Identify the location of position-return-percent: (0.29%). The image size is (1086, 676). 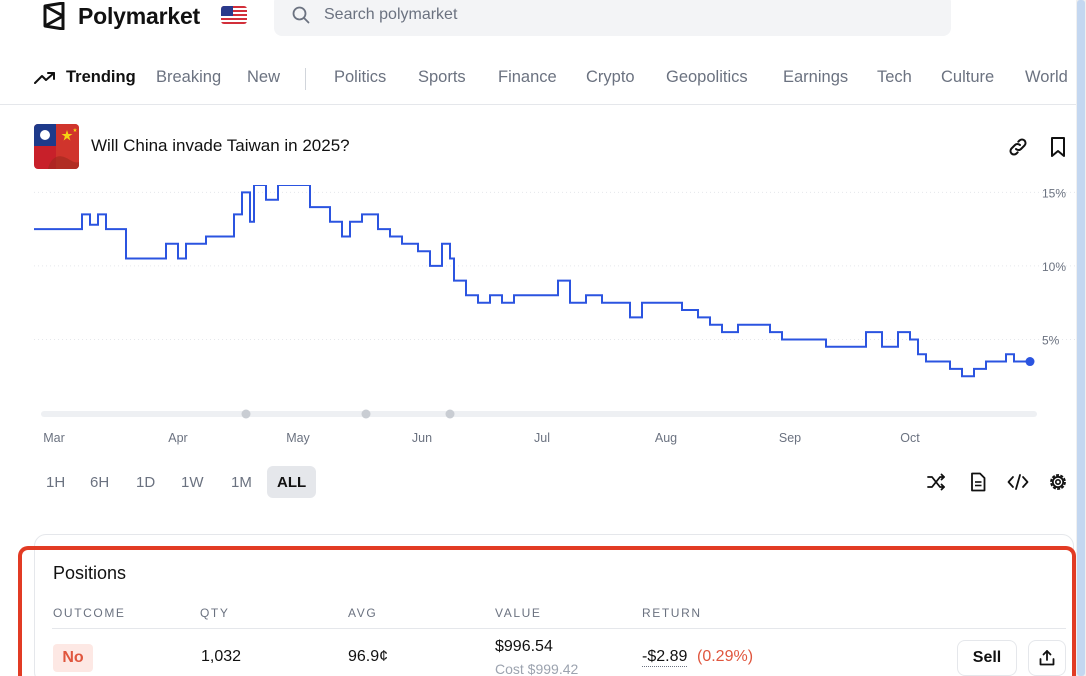
(725, 656).